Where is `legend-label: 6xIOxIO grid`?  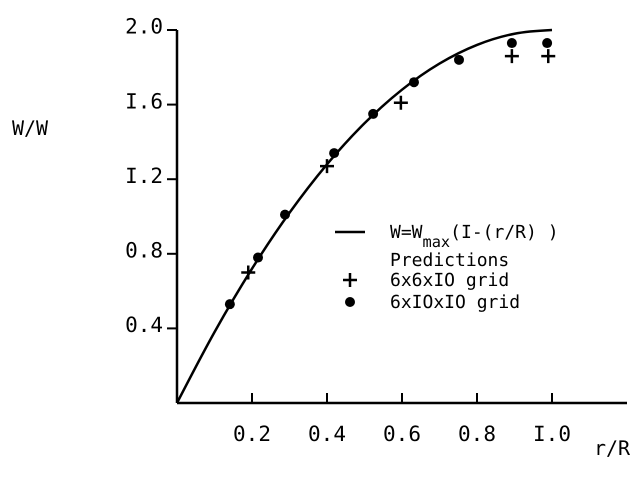
legend-label: 6xIOxIO grid is located at coordinates (455, 302).